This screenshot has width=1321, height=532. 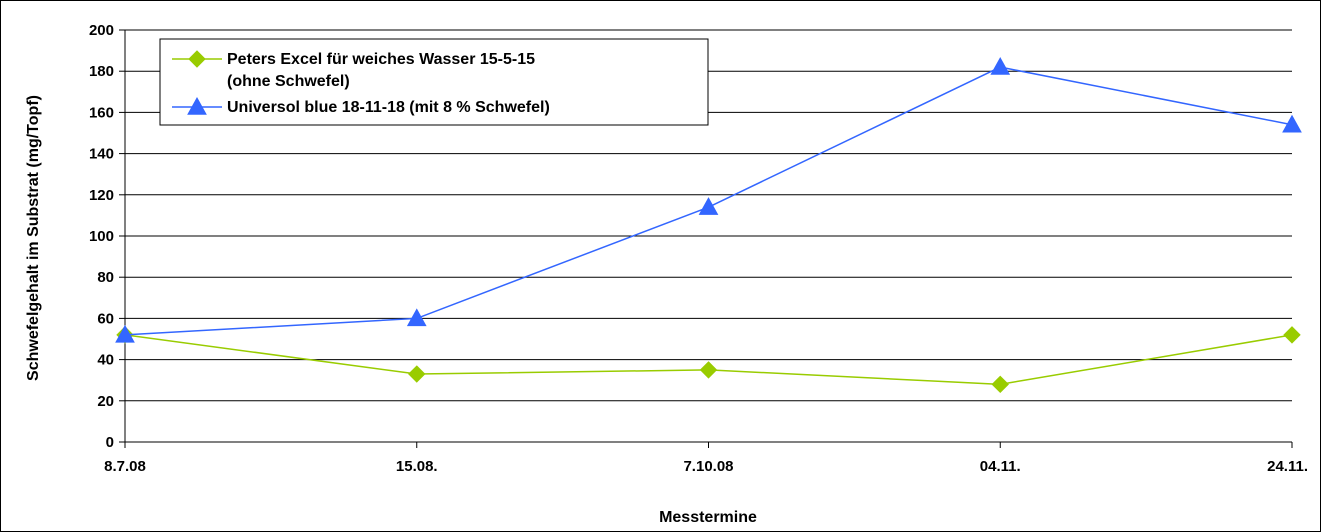 I want to click on x-tick-label: 15.08., so click(x=417, y=466).